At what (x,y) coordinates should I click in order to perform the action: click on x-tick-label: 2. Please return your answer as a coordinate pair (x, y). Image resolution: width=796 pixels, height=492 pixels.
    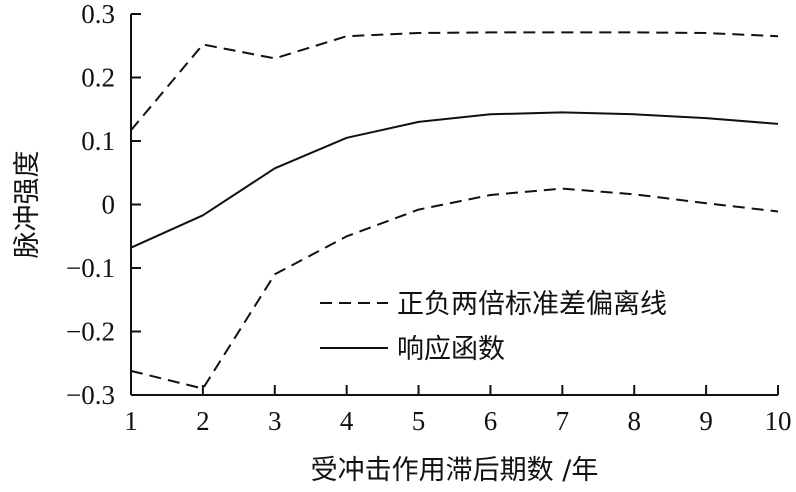
    Looking at the image, I should click on (203, 421).